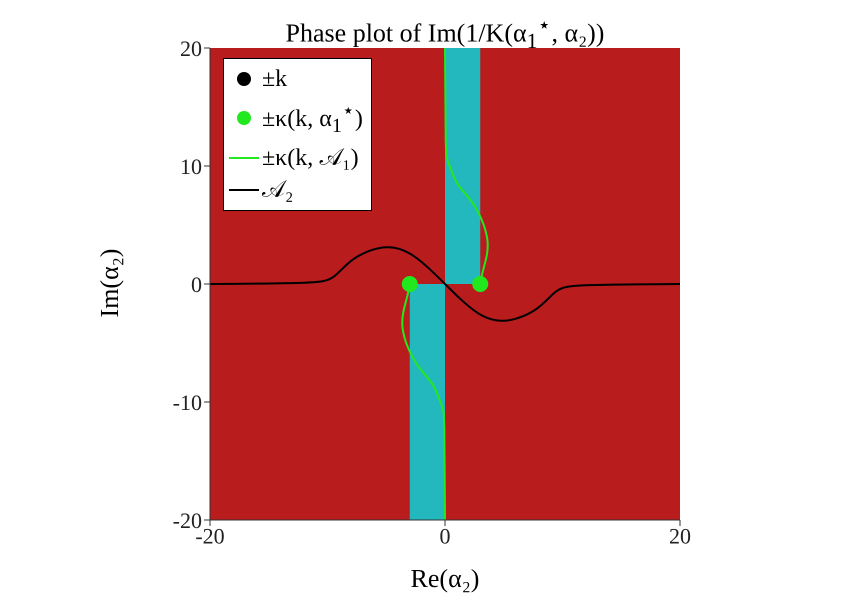  What do you see at coordinates (680, 536) in the screenshot?
I see `x-tick-label: 20` at bounding box center [680, 536].